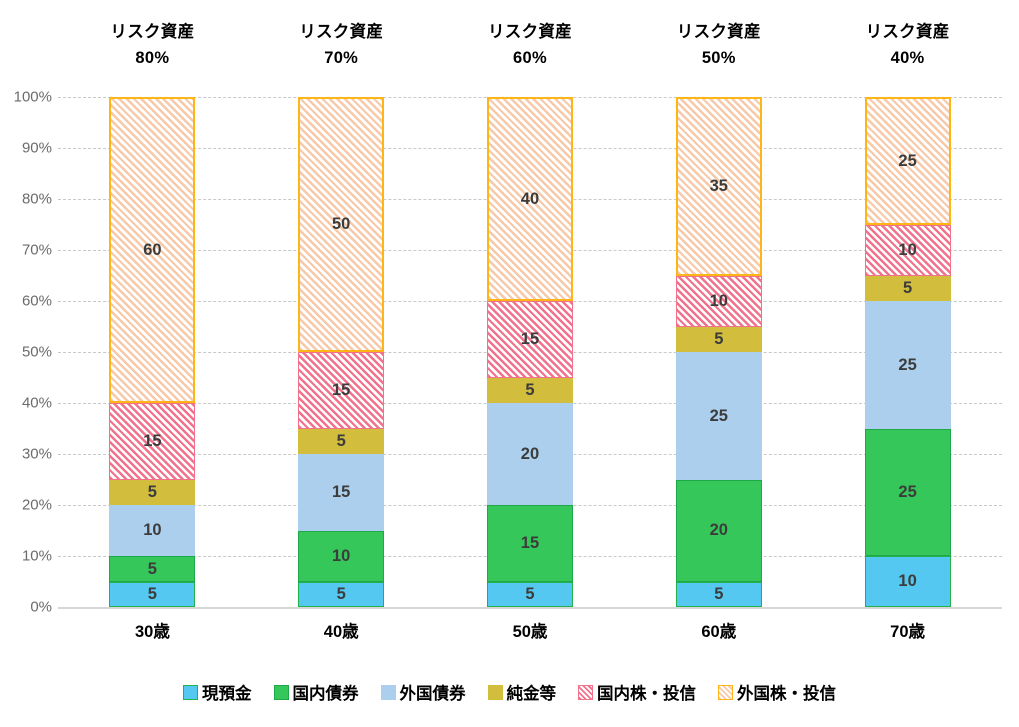 Image resolution: width=1019 pixels, height=727 pixels. Describe the element at coordinates (36, 454) in the screenshot. I see `y-axis-tick-label: 30%` at that location.